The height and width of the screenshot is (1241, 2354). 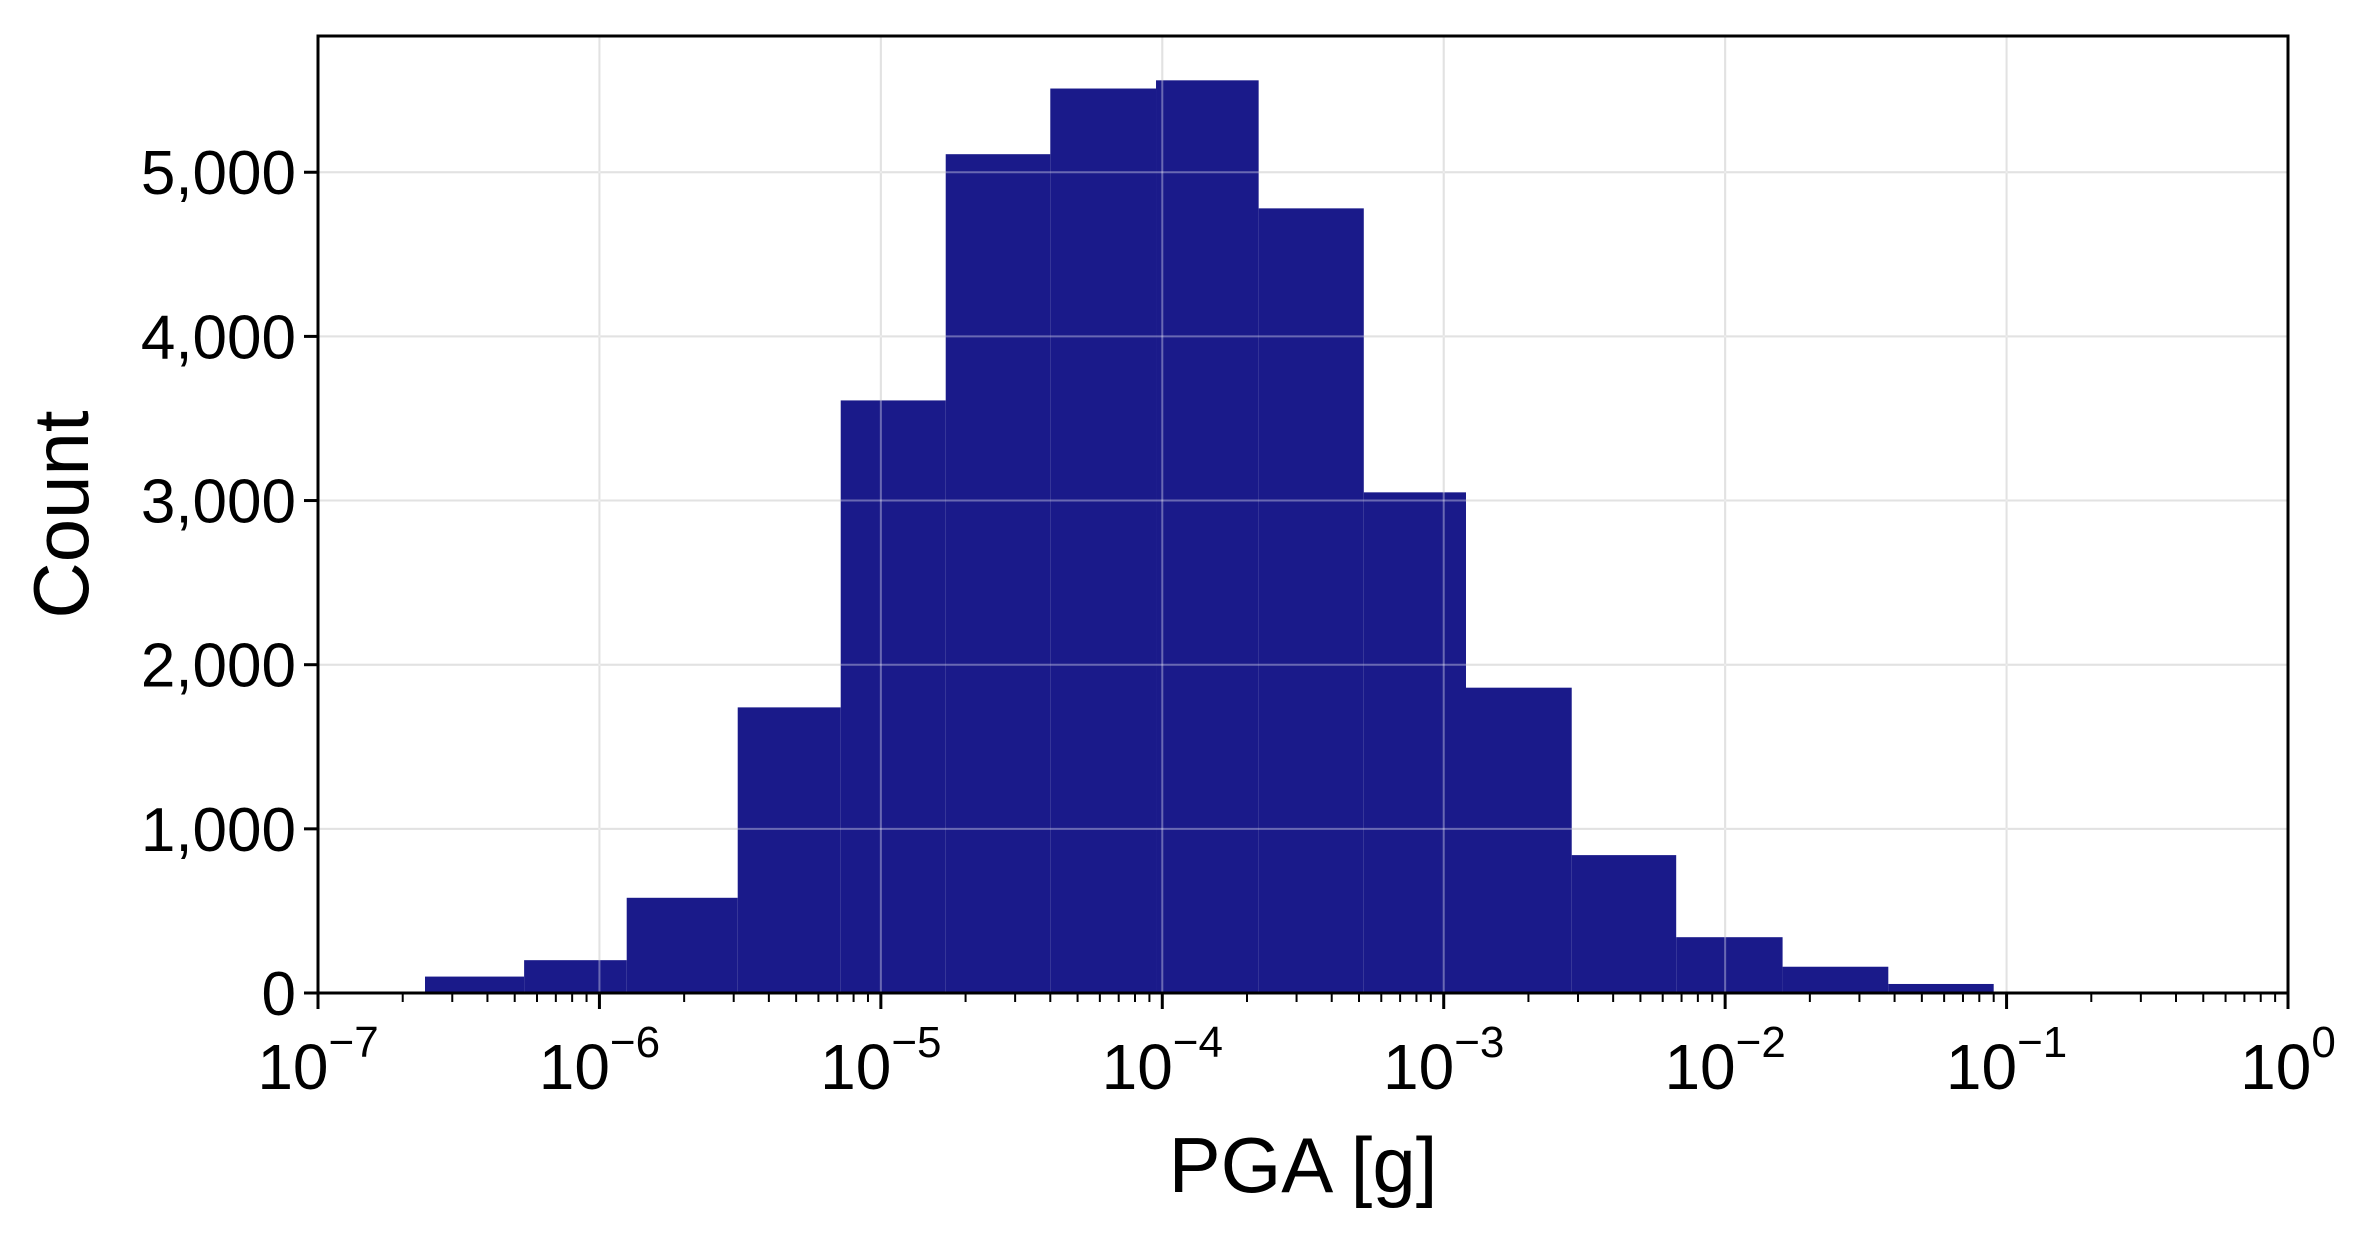 I want to click on x-tick-label: 10⁻¹, so click(x=2006, y=1060).